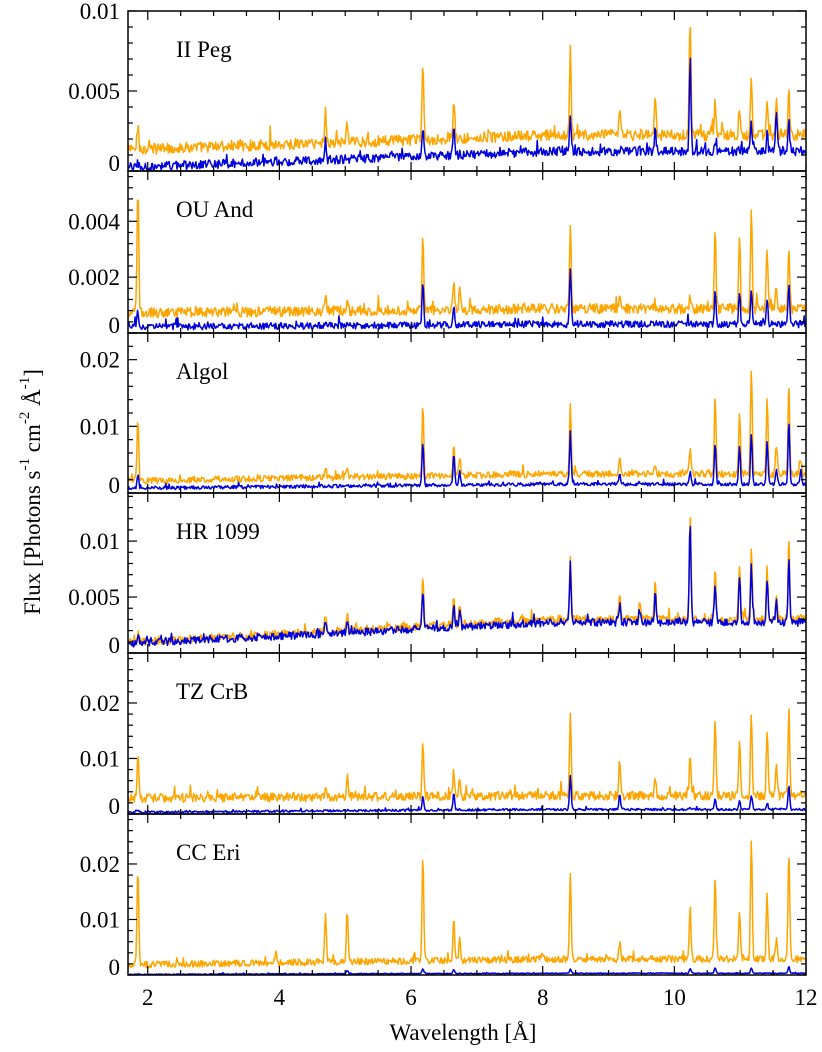  I want to click on panel-5: 0 0.01 0.02 CC Eri, so click(443, 896).